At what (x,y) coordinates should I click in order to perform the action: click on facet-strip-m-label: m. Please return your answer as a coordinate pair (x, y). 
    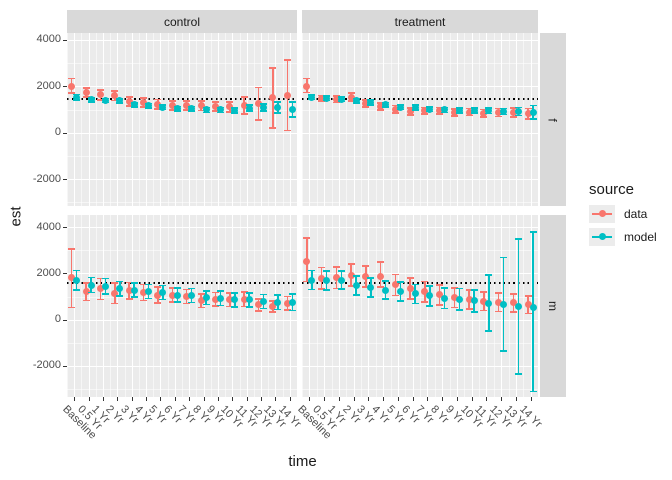
    Looking at the image, I should click on (553, 306).